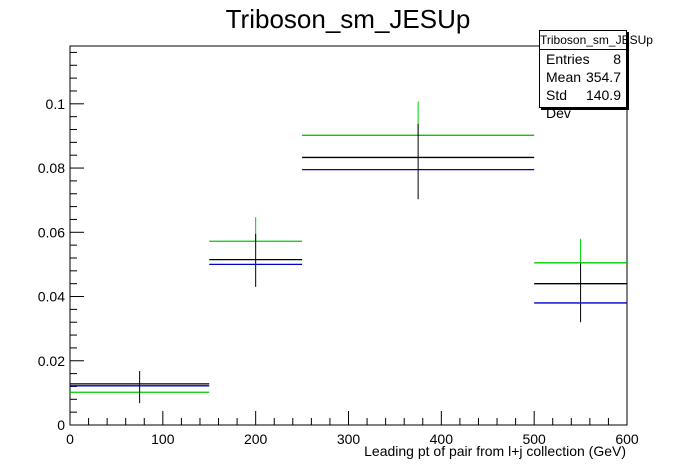 The width and height of the screenshot is (696, 472). I want to click on y-tick-label: 0, so click(61, 425).